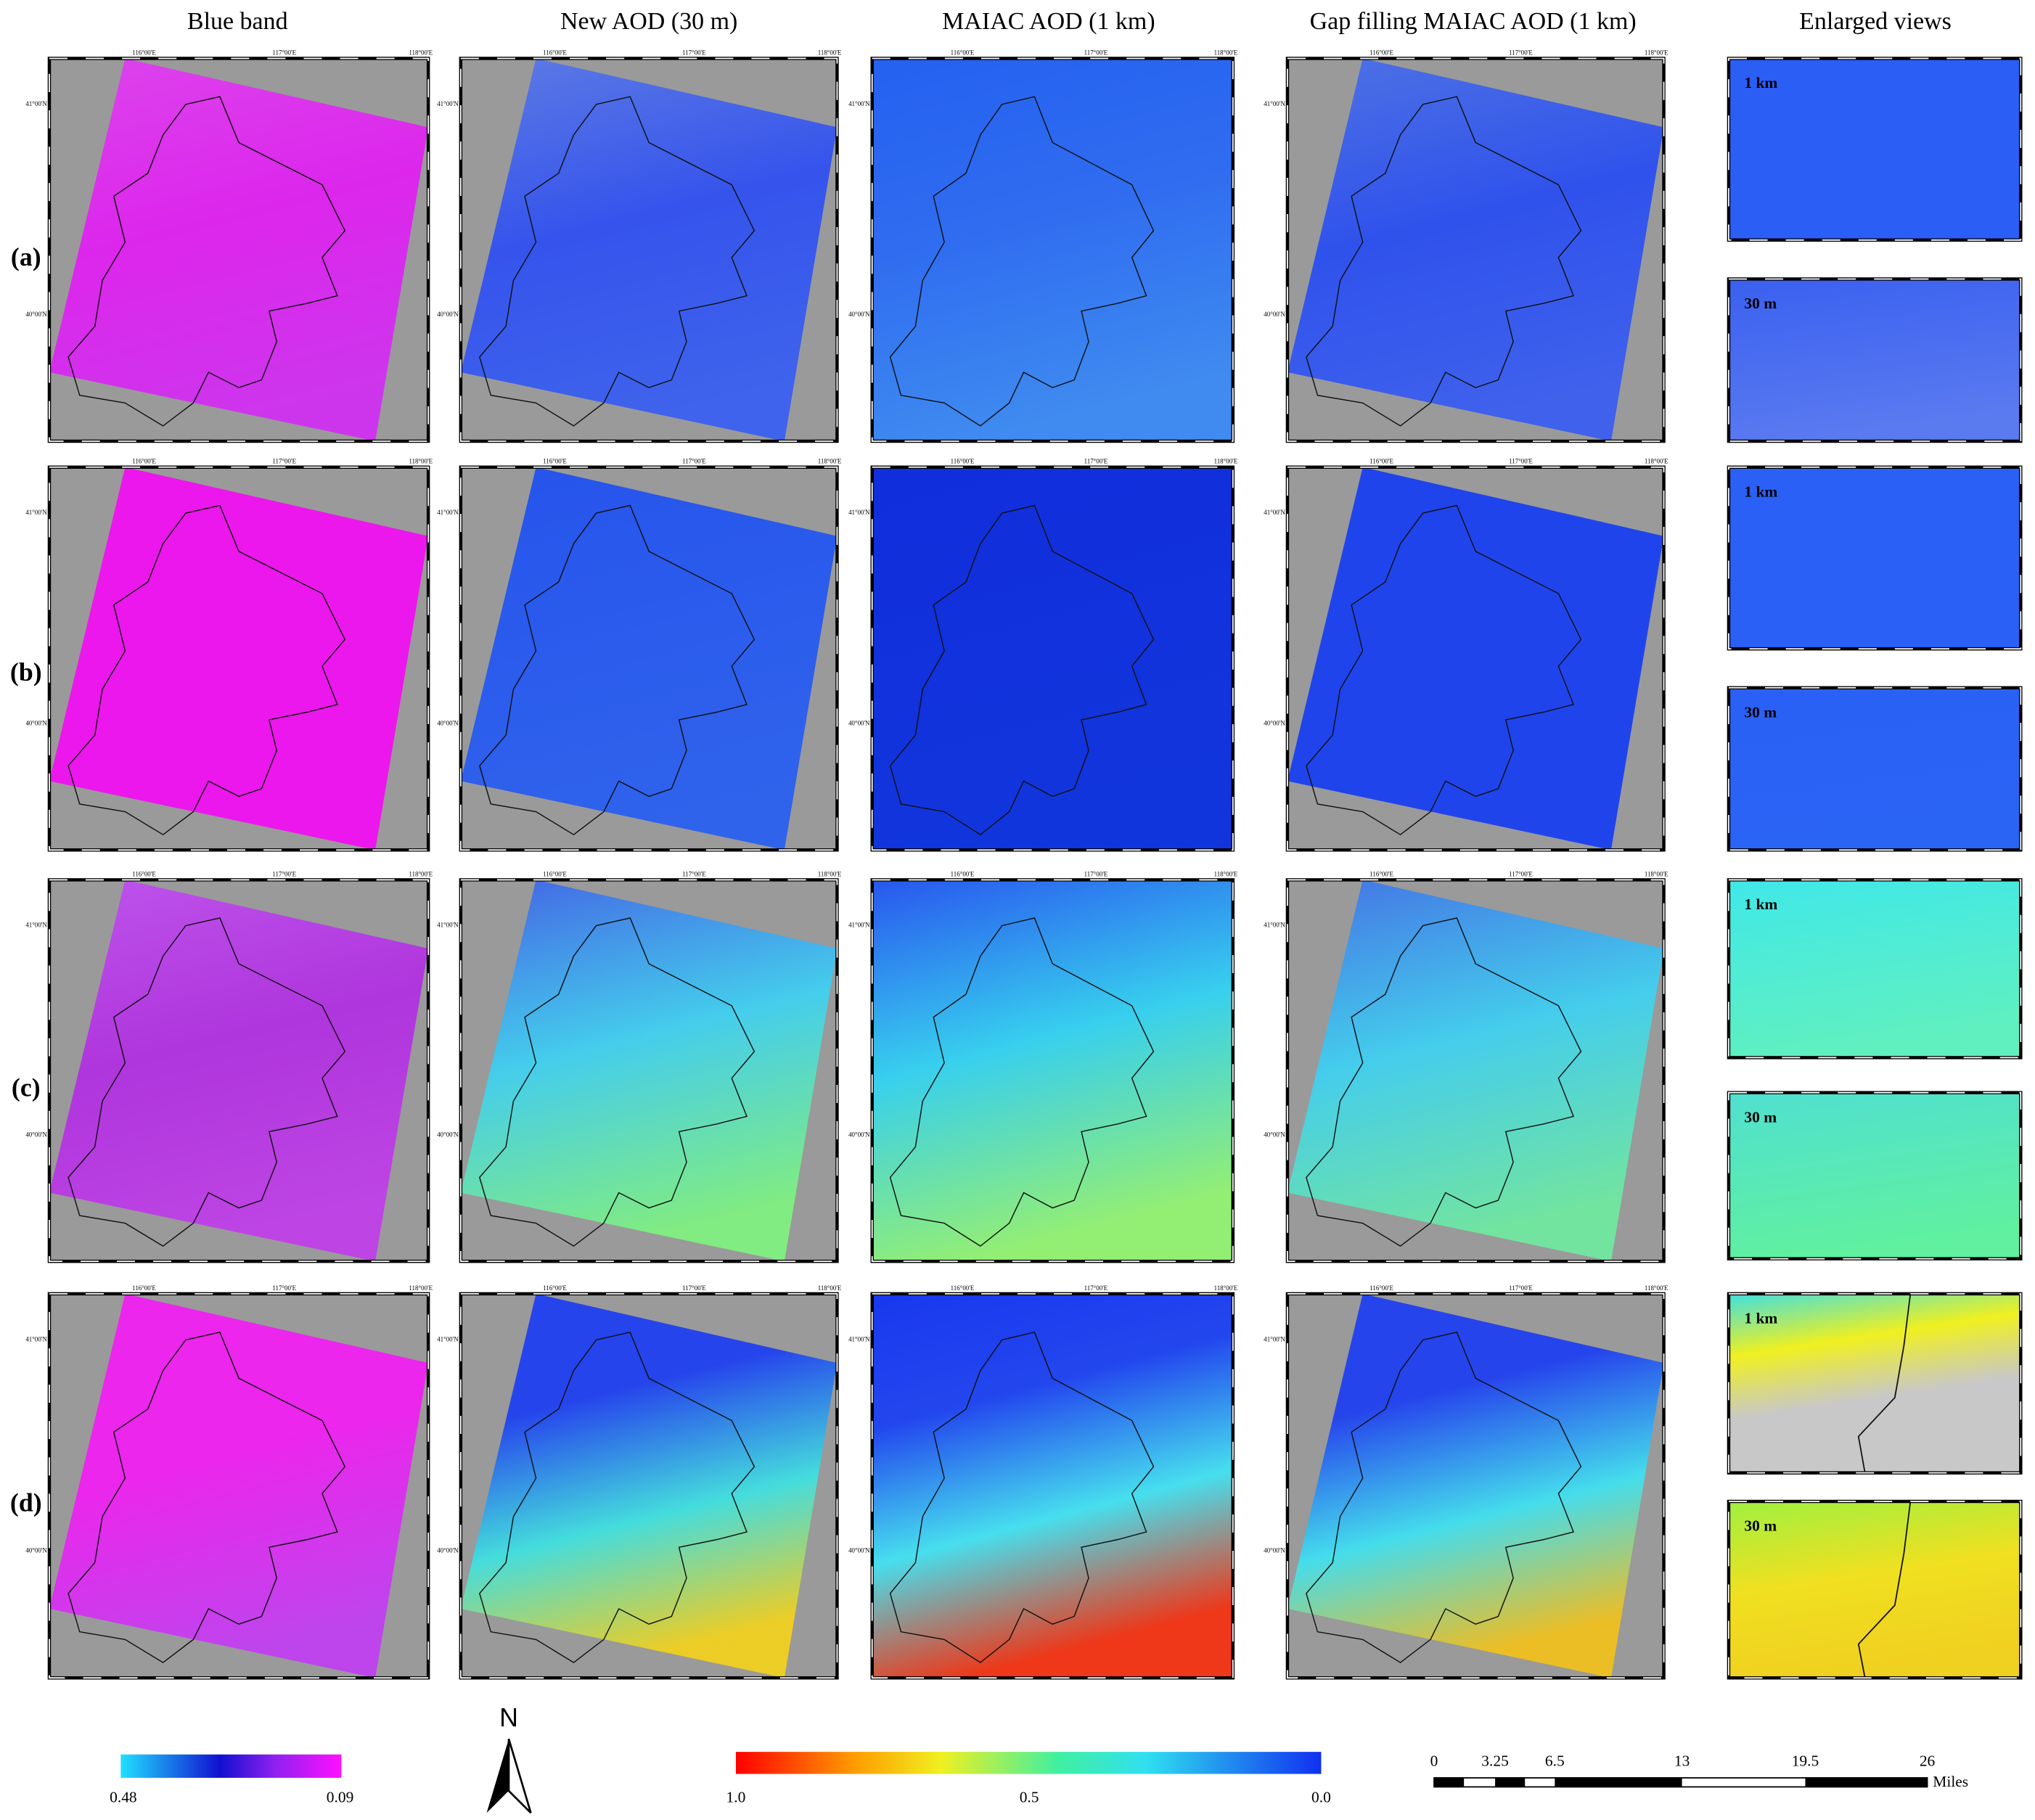  What do you see at coordinates (231, 1766) in the screenshot?
I see `colorbar` at bounding box center [231, 1766].